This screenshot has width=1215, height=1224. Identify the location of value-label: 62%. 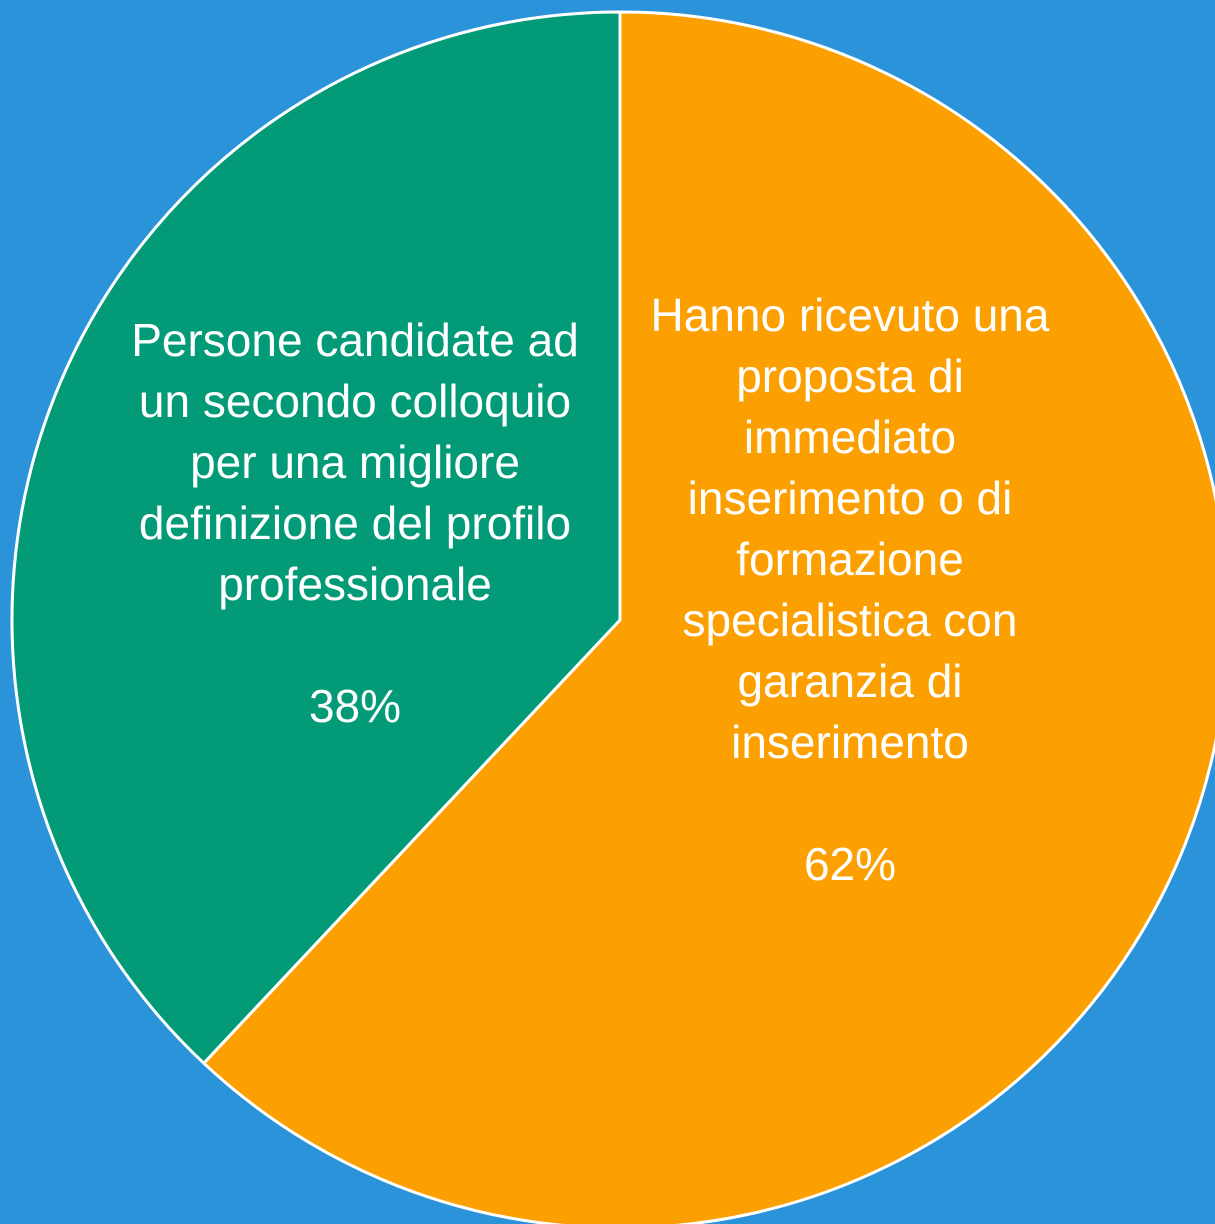
(850, 864).